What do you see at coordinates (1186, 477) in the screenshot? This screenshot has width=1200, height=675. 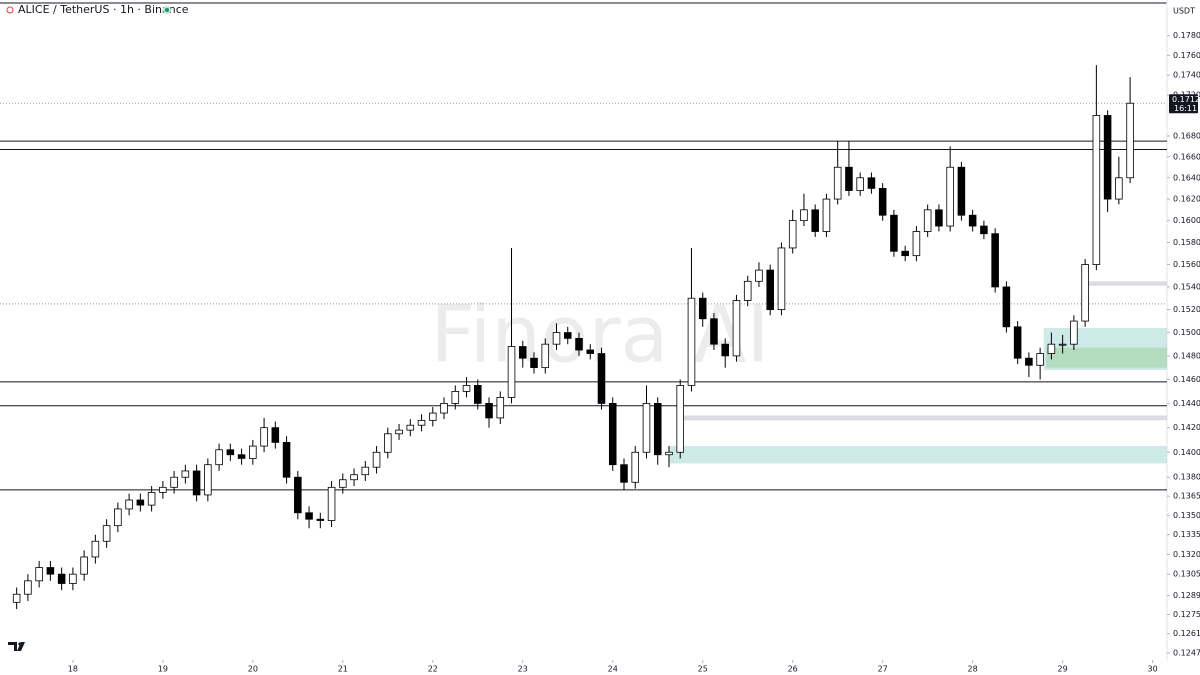 I see `y-tick-label: 0.1380` at bounding box center [1186, 477].